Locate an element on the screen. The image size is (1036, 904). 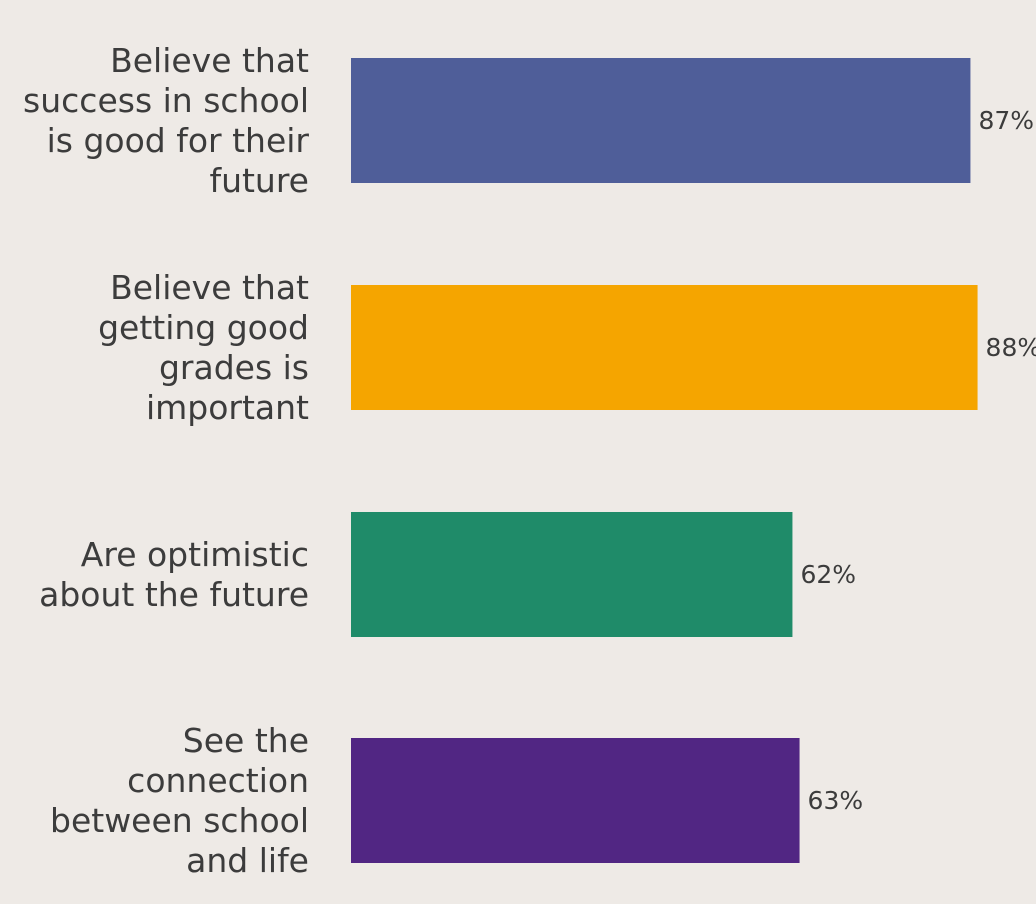
category-label-line: getting good is located at coordinates (203, 327).